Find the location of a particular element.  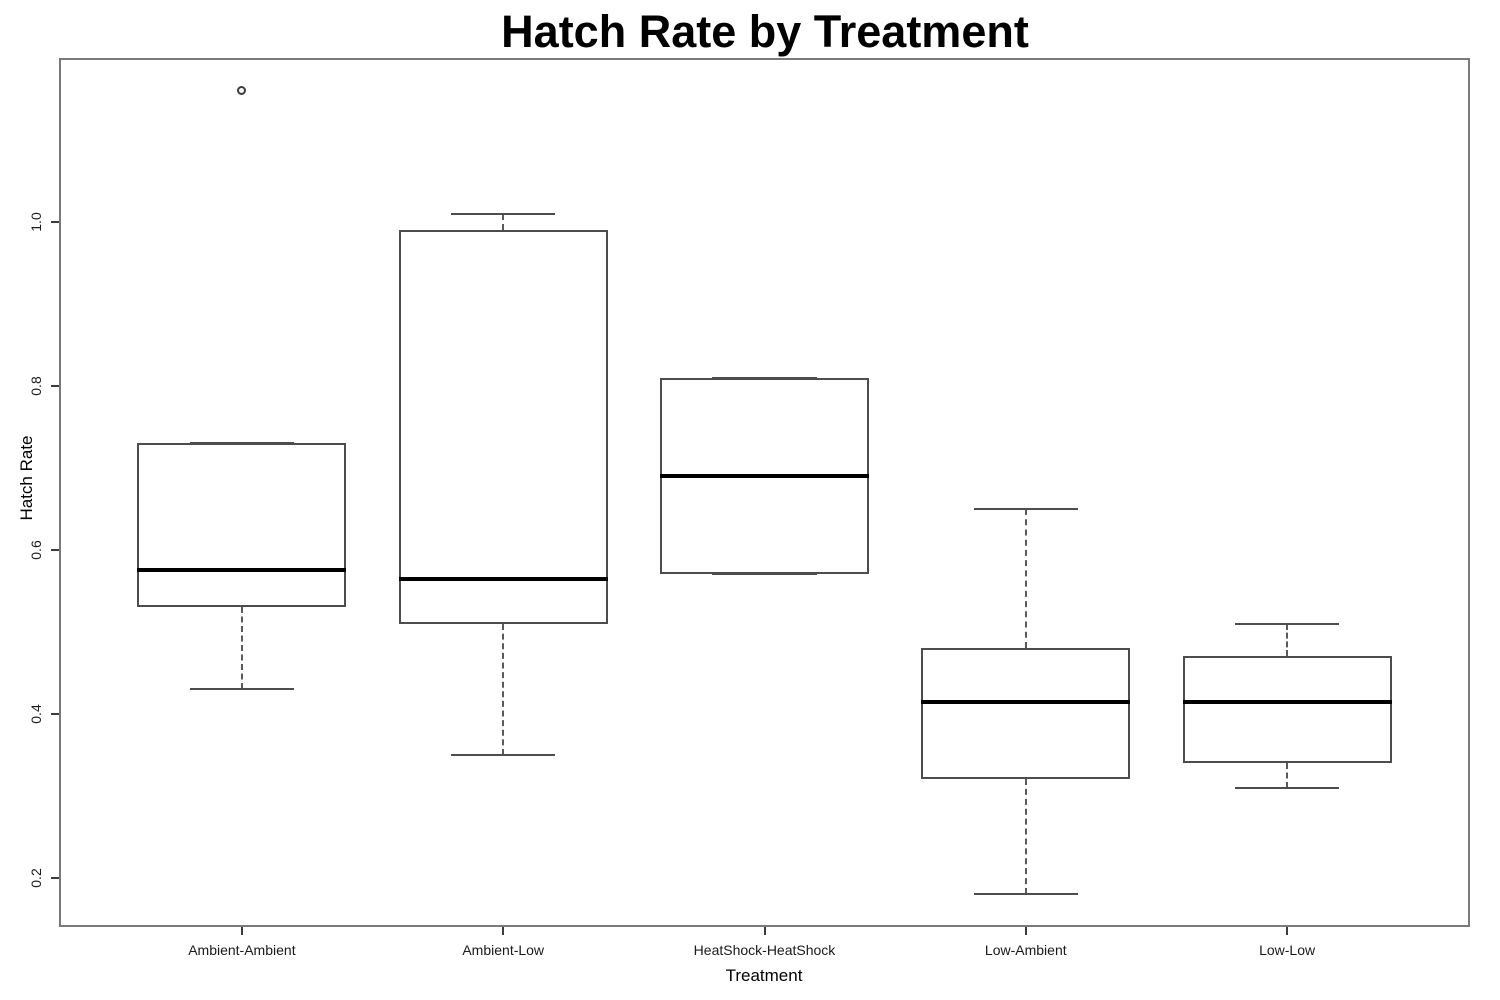

outlier-point-ambient-ambient is located at coordinates (242, 91).